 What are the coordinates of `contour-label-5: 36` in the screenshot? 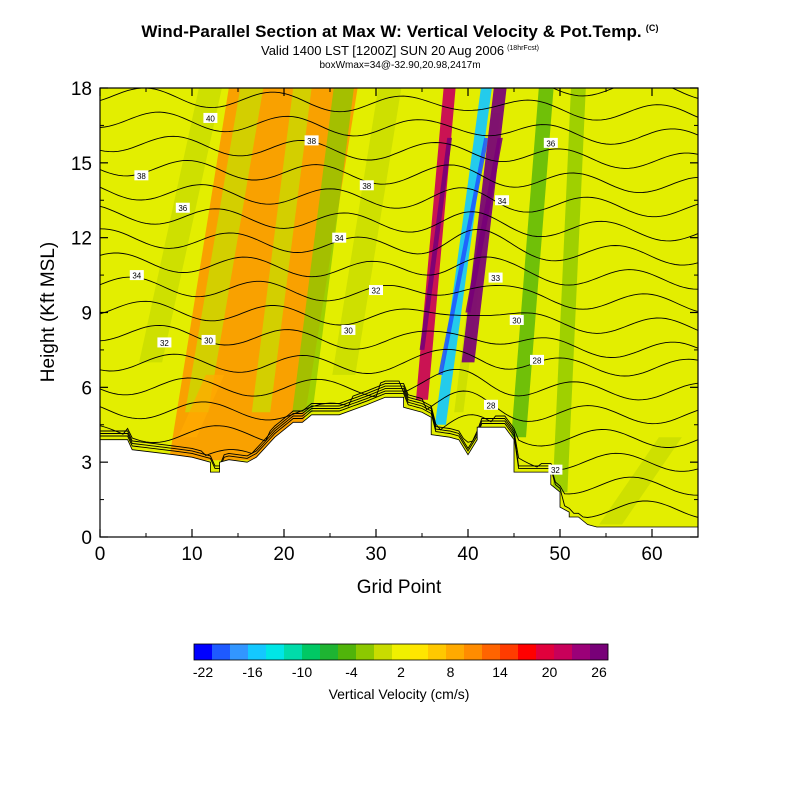 It's located at (550, 142).